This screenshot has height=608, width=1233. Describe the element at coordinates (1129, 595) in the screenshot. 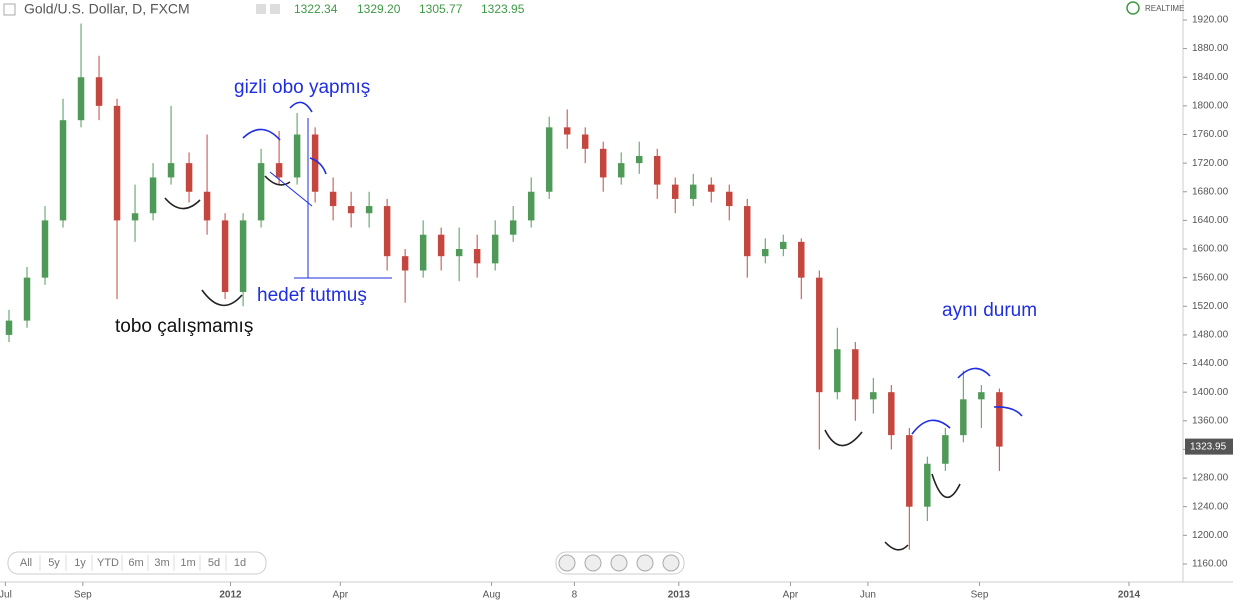

I see `x-tick-label: 2014` at that location.